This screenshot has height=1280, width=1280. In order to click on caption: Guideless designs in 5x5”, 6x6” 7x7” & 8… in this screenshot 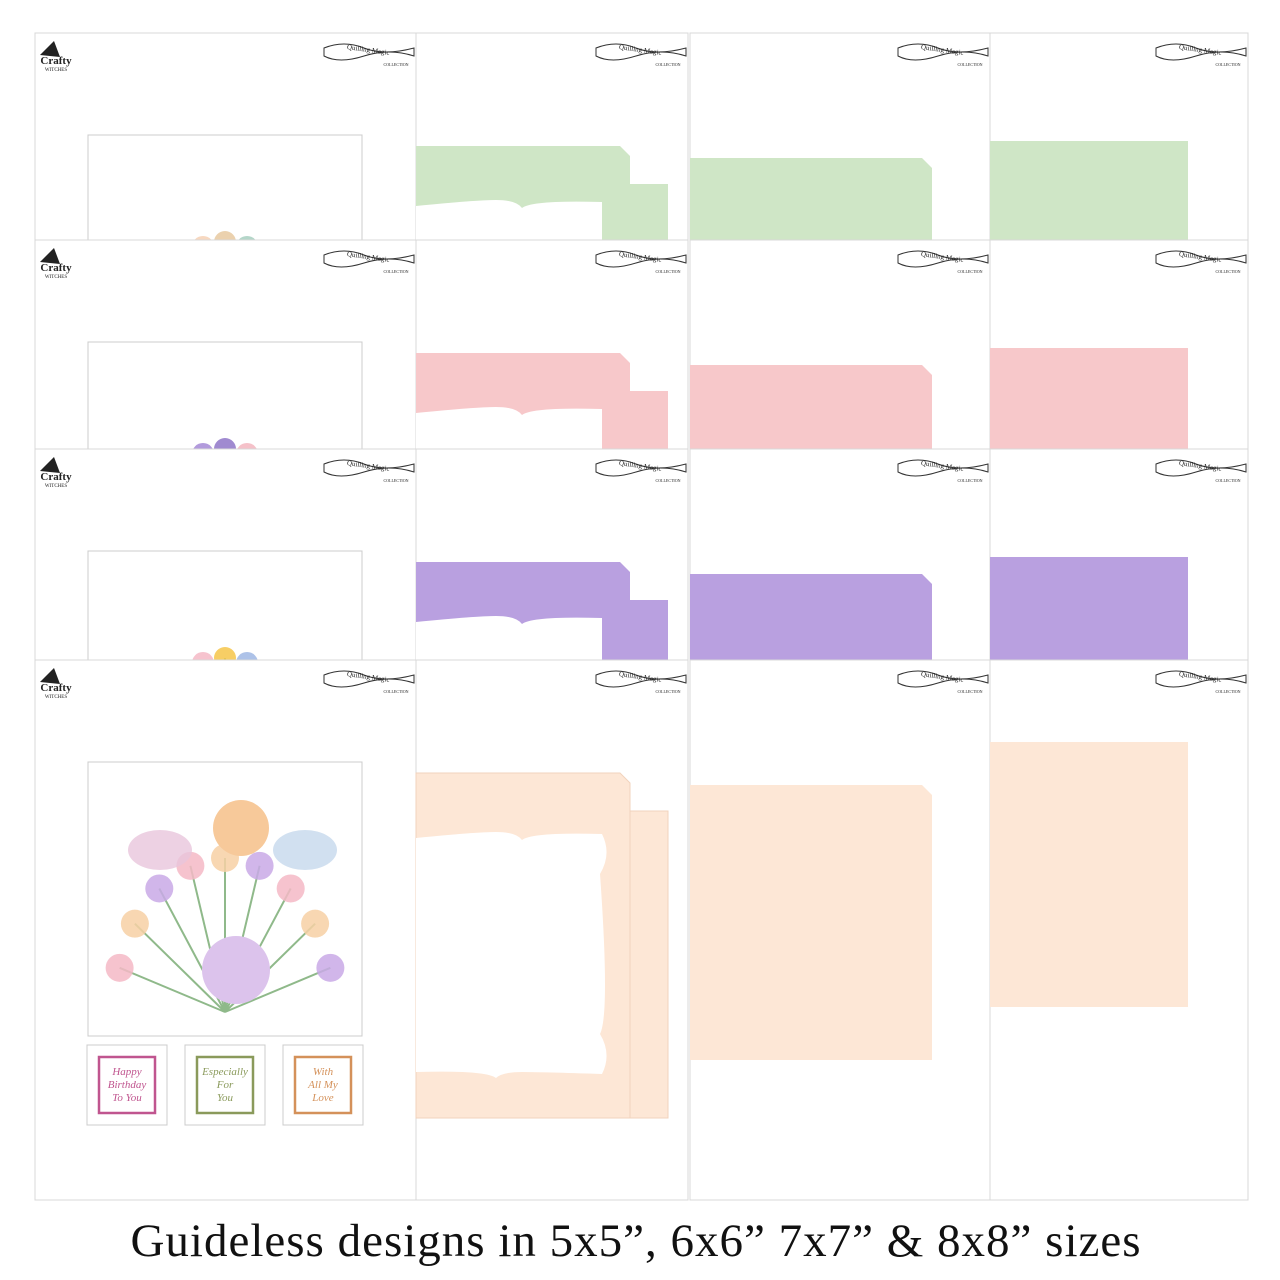, I will do `click(635, 1241)`.